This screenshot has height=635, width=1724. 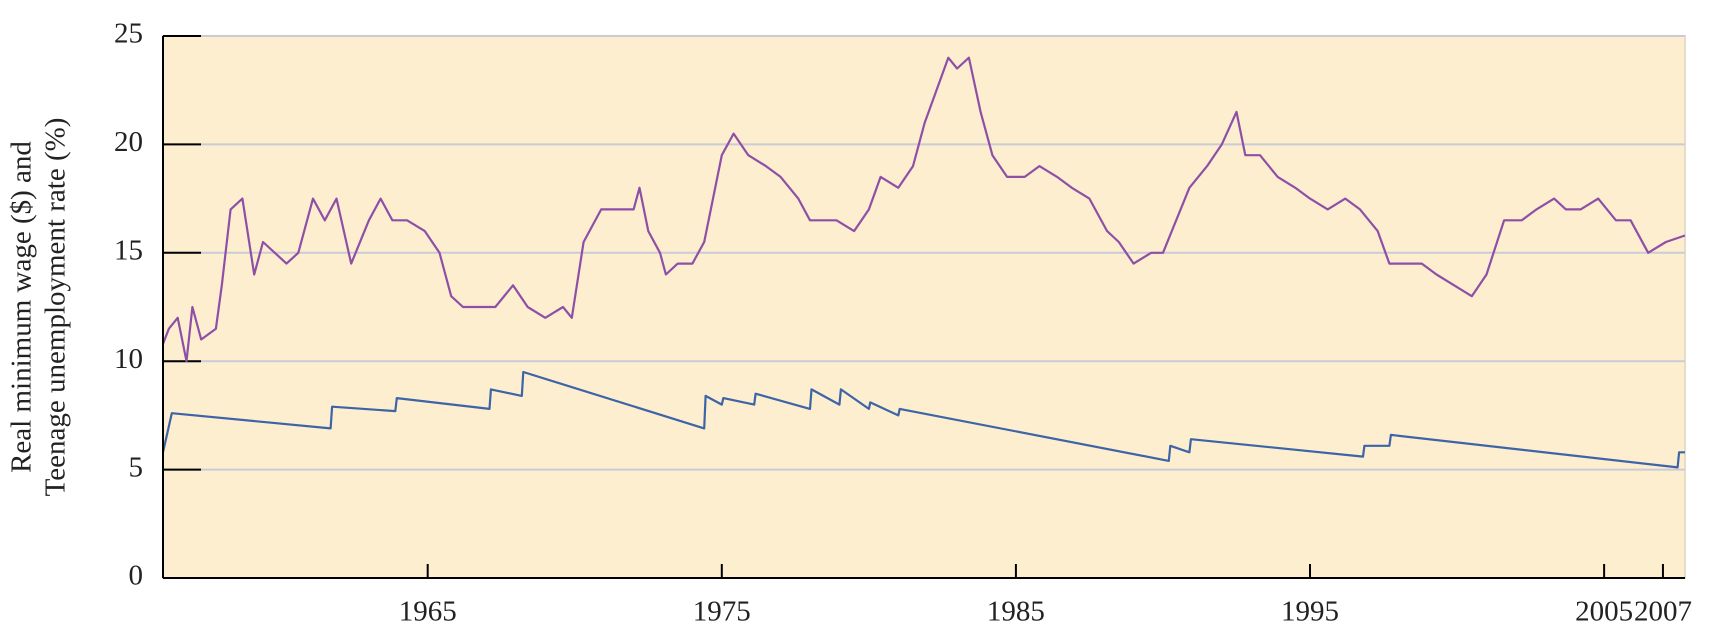 What do you see at coordinates (128, 250) in the screenshot?
I see `y-tick-label: 15` at bounding box center [128, 250].